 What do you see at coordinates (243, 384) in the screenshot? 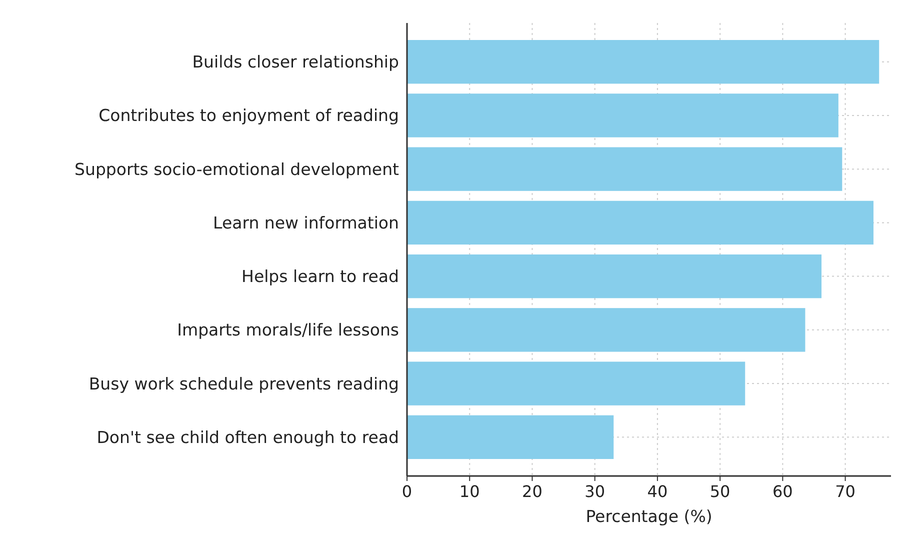
I see `y-tick-label: Busy work schedule prevents reading` at bounding box center [243, 384].